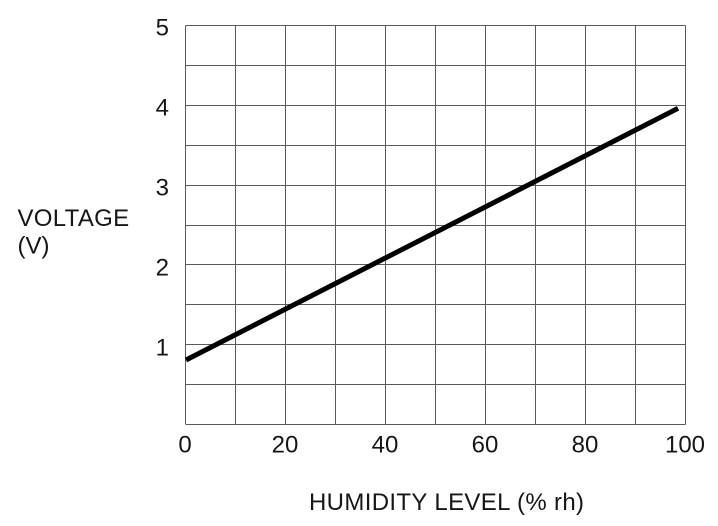  I want to click on svg-text: 40, so click(385, 444).